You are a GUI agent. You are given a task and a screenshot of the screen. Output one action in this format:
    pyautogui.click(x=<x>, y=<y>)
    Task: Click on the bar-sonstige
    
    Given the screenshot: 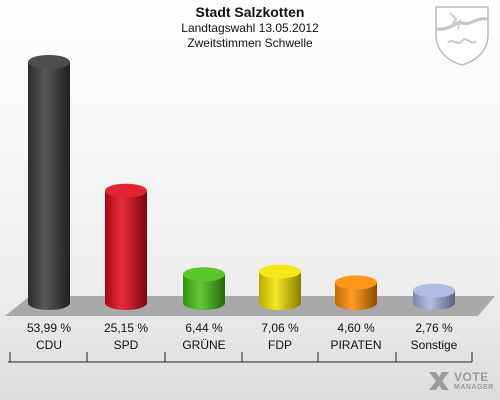 What is the action you would take?
    pyautogui.click(x=434, y=296)
    